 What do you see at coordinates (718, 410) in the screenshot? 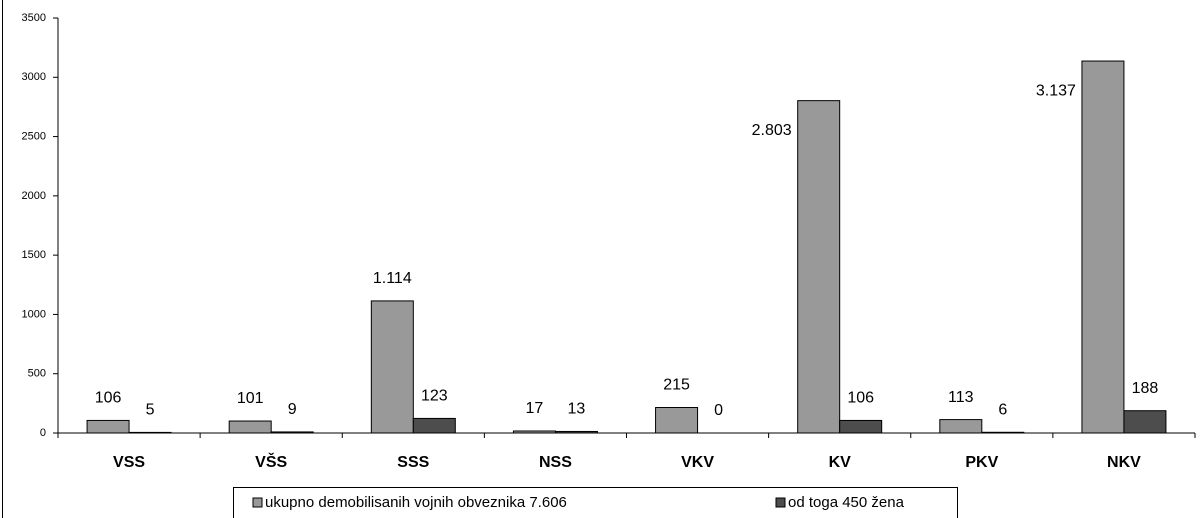
I see `value-label: 0` at bounding box center [718, 410].